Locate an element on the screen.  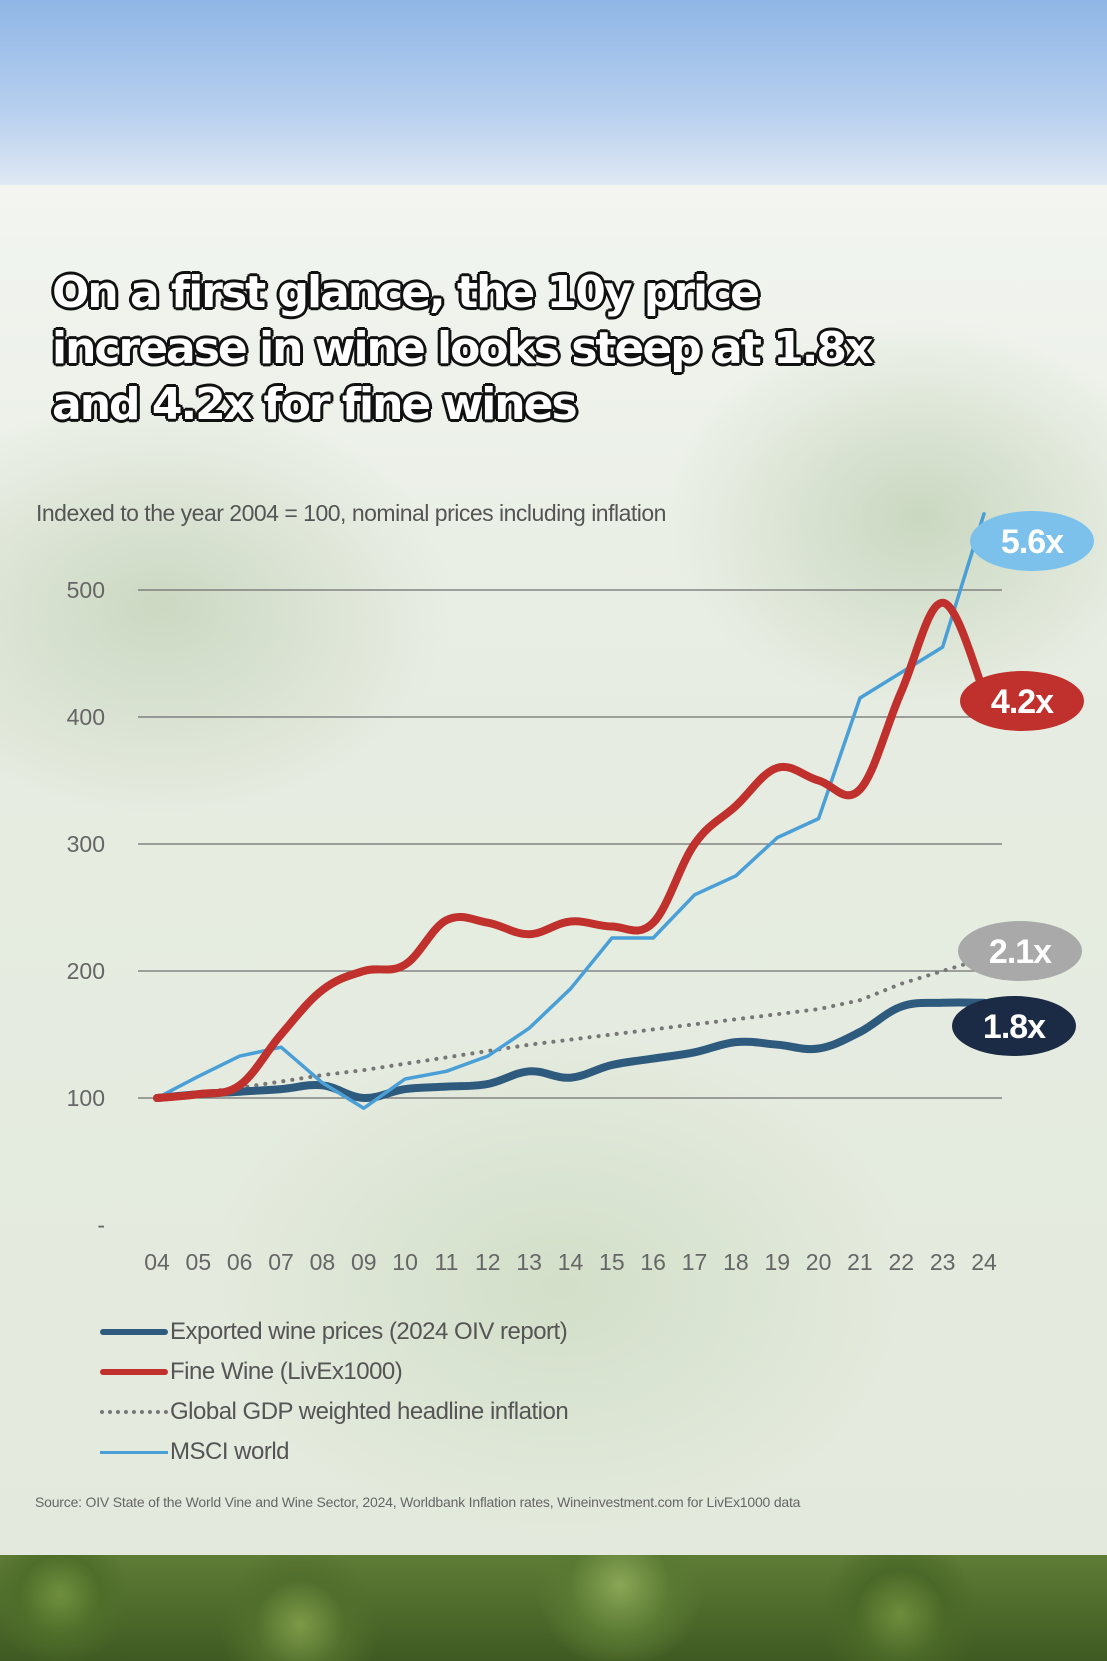
legend-label-exported: Exported wine prices (2024 OIV report) is located at coordinates (369, 1331).